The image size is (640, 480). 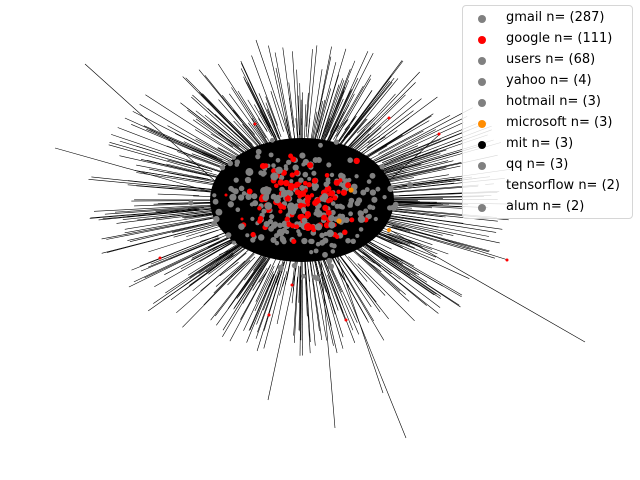 What do you see at coordinates (482, 82) in the screenshot?
I see `legend-marker-yahoo` at bounding box center [482, 82].